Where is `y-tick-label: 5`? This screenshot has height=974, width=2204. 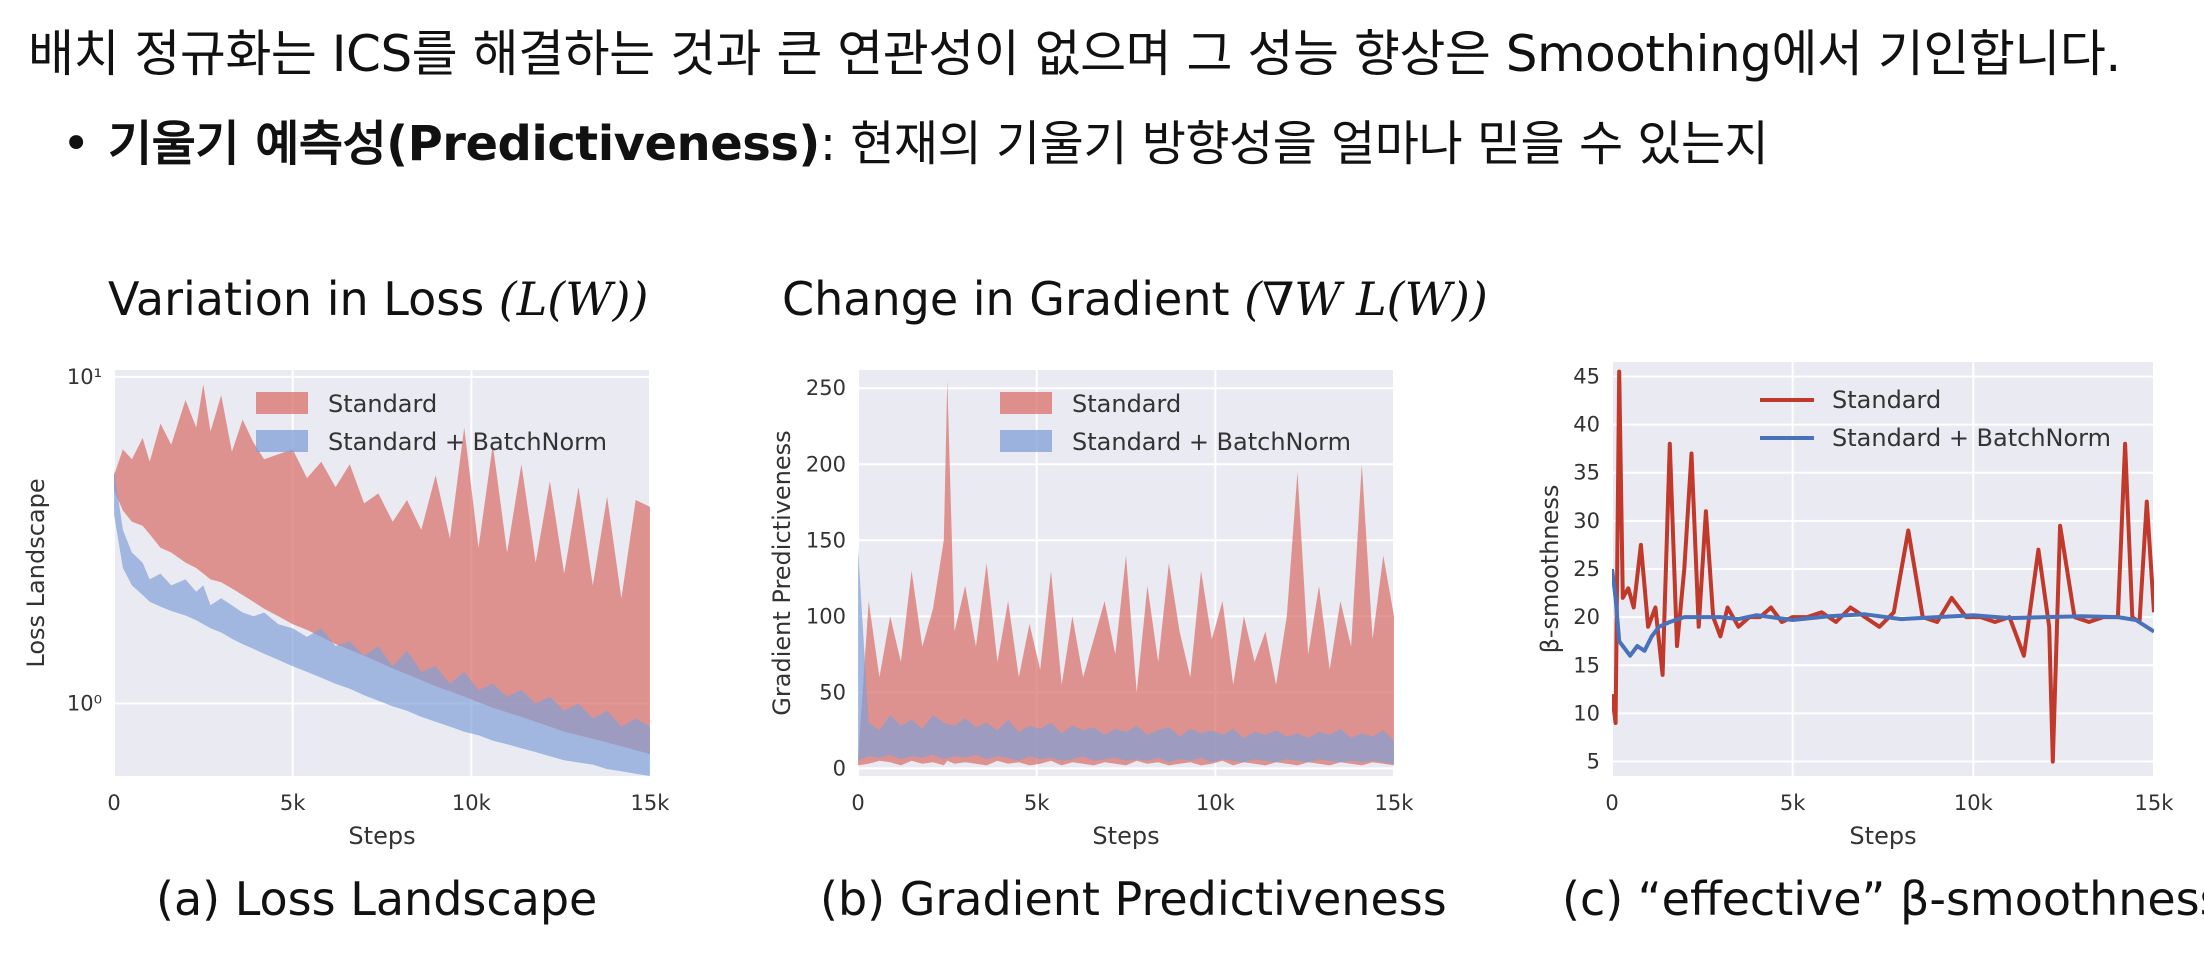
y-tick-label: 5 is located at coordinates (1593, 762).